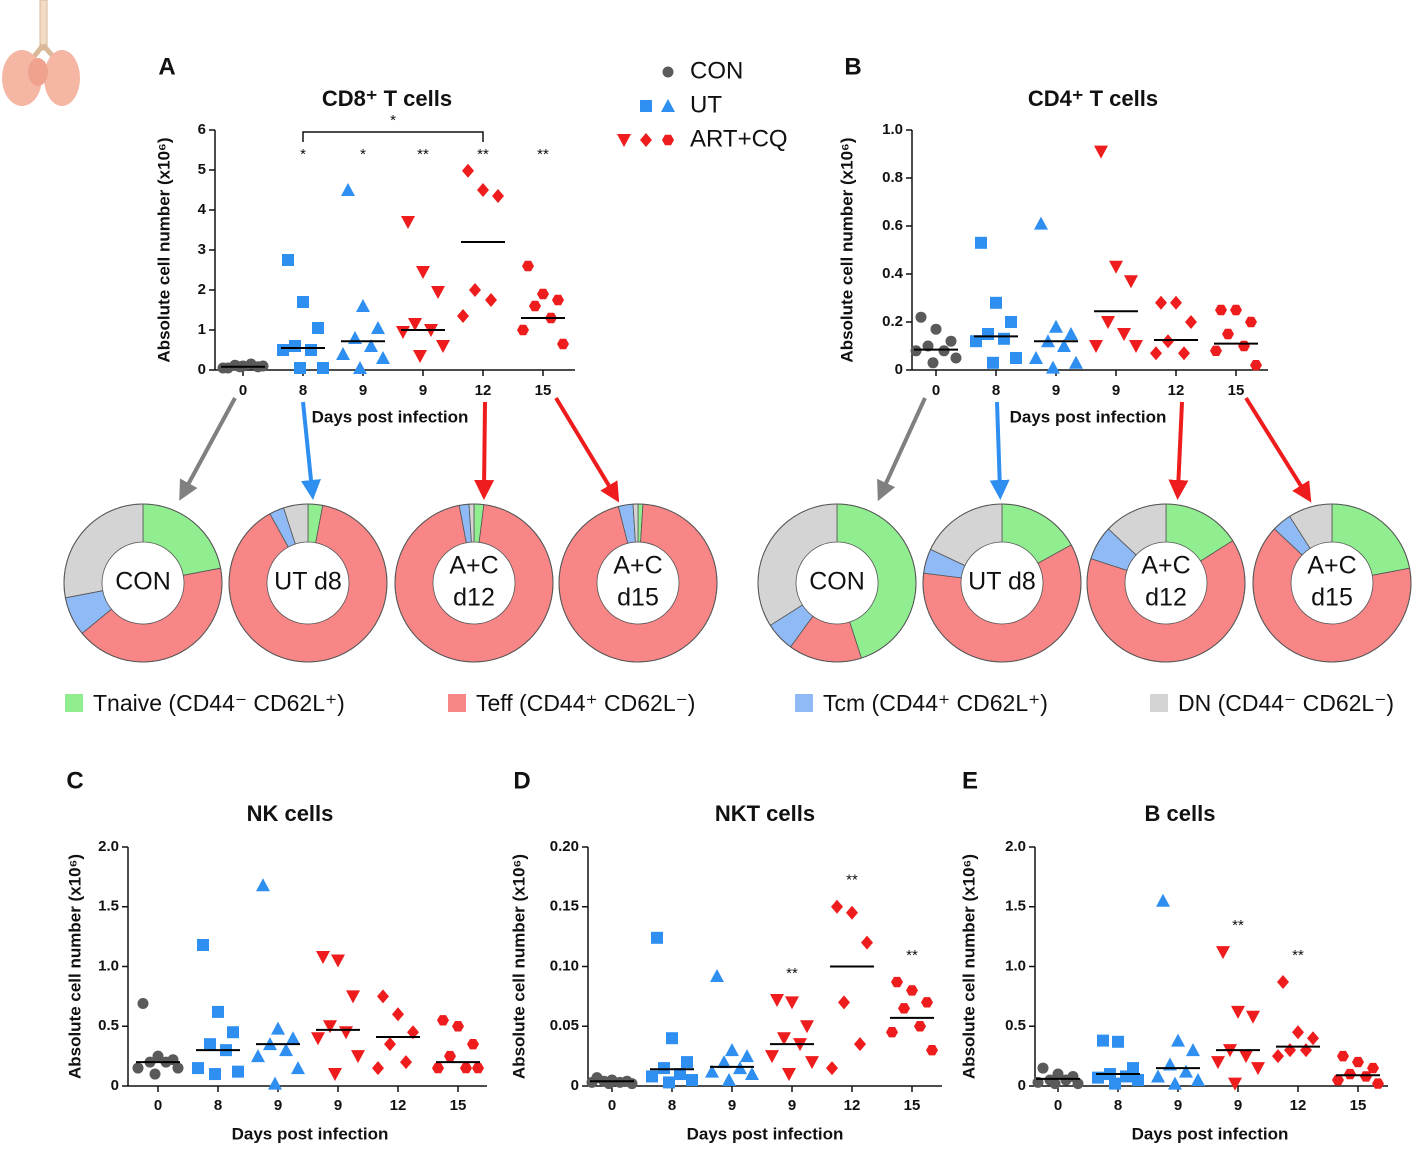  What do you see at coordinates (108, 965) in the screenshot?
I see `y-tick-label: 1.0` at bounding box center [108, 965].